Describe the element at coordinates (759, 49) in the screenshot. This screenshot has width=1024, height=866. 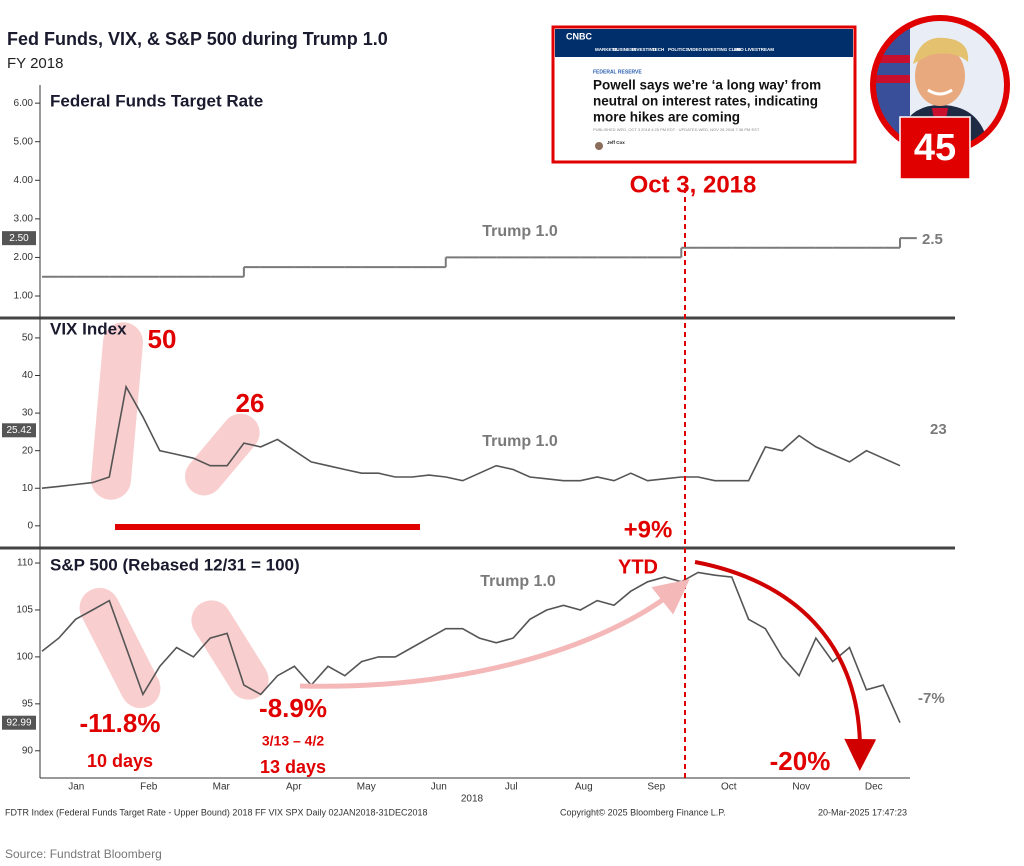
I see `nav-item: LIVESTREAM` at that location.